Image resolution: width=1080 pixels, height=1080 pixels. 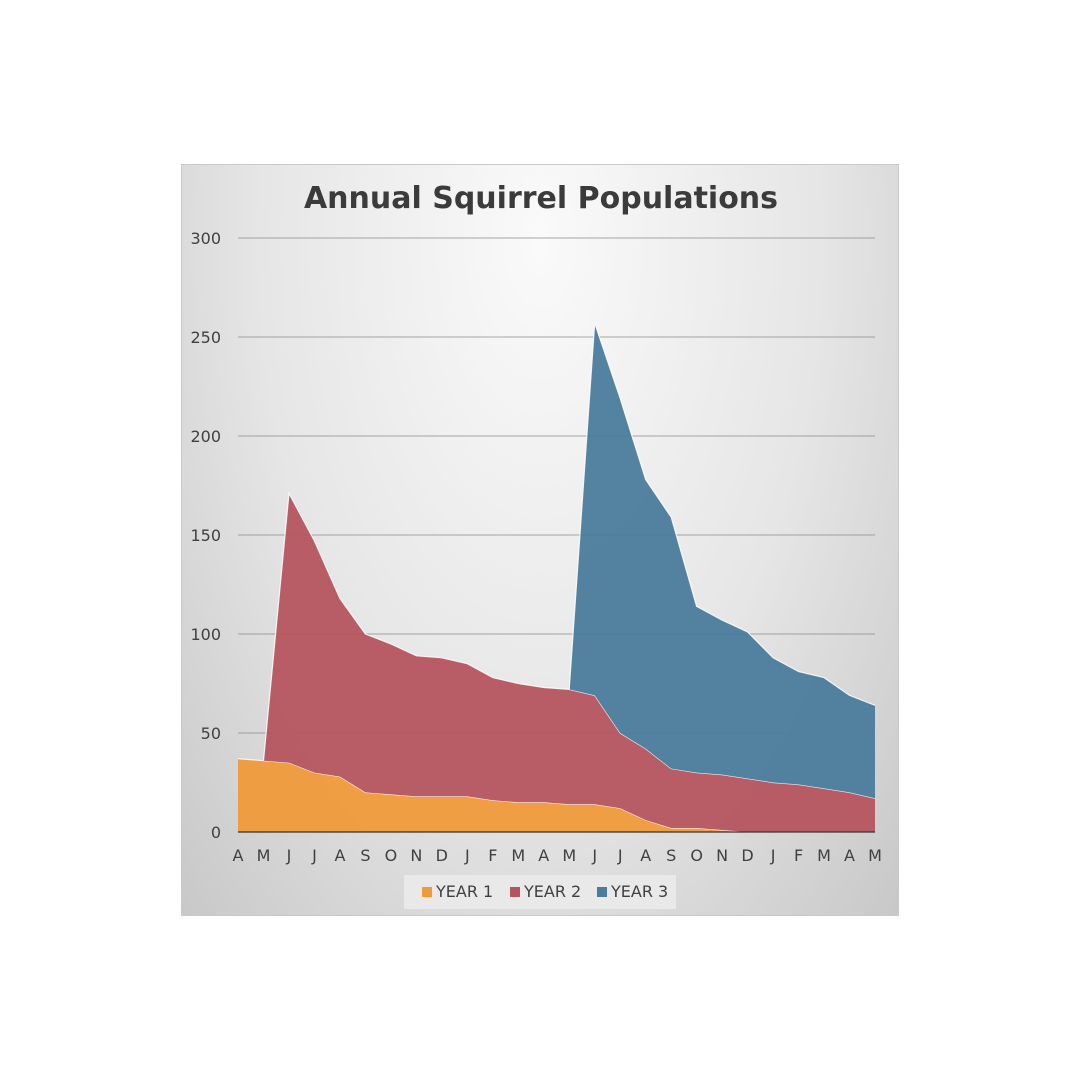 I want to click on y-tick-label: 0, so click(x=216, y=832).